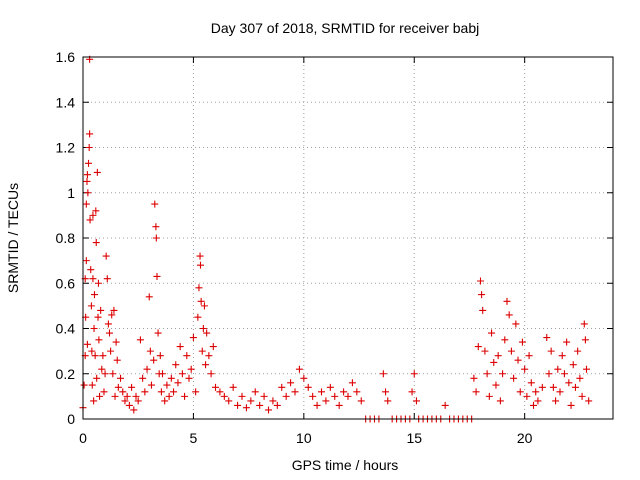  Describe the element at coordinates (66, 102) in the screenshot. I see `y-tick-label: 1.4` at that location.